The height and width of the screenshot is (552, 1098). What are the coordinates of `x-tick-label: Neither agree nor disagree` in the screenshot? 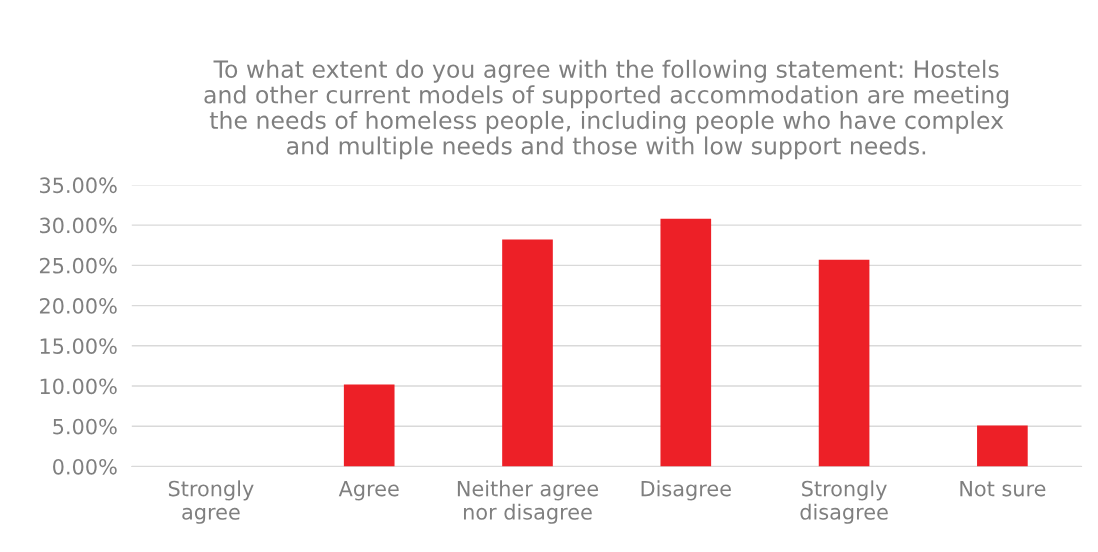 It's located at (528, 502).